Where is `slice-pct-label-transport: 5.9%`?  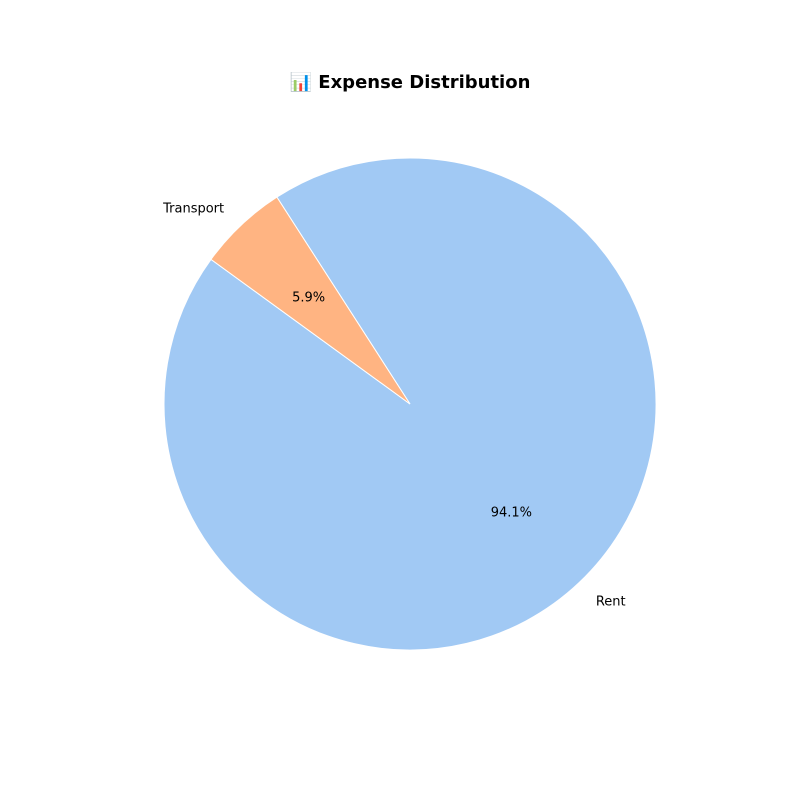
slice-pct-label-transport: 5.9% is located at coordinates (308, 298).